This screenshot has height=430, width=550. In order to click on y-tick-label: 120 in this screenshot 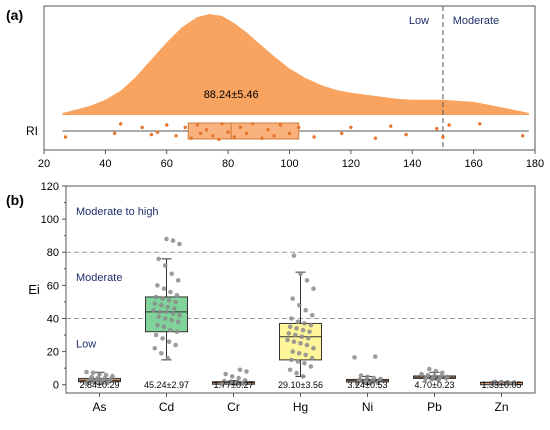, I will do `click(50, 187)`.